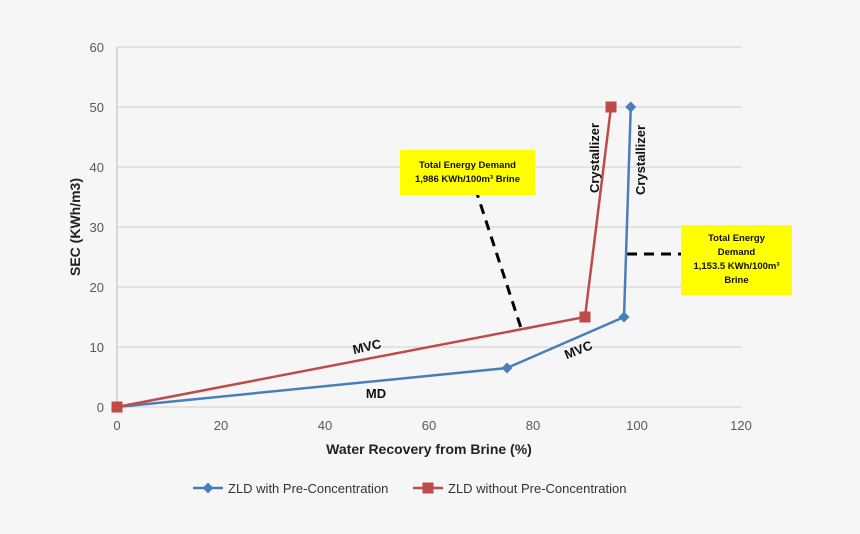 This screenshot has width=860, height=534. Describe the element at coordinates (736, 266) in the screenshot. I see `box2-line3: 1,153.5 KWh/100m³` at that location.